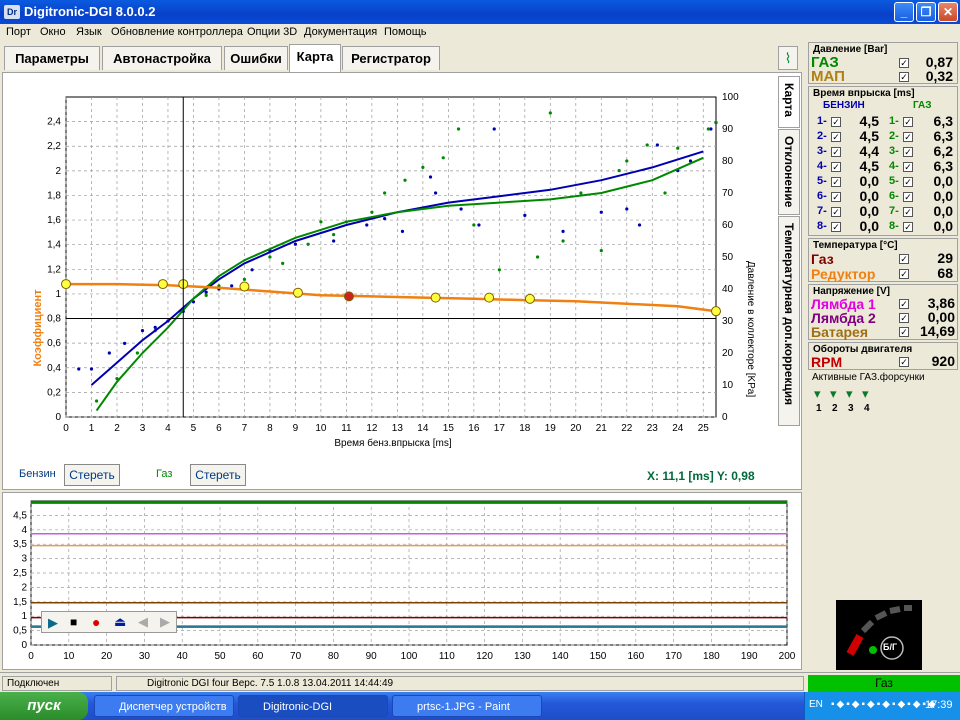  What do you see at coordinates (904, 259) in the screenshot?
I see `gas-temperature-checkbox: ✓` at bounding box center [904, 259].